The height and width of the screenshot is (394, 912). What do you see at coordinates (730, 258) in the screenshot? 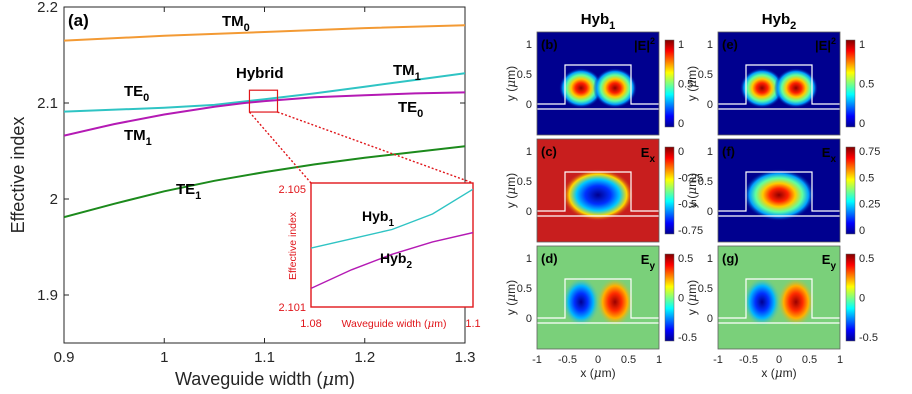
I see `panel-label: (g)` at bounding box center [730, 258].